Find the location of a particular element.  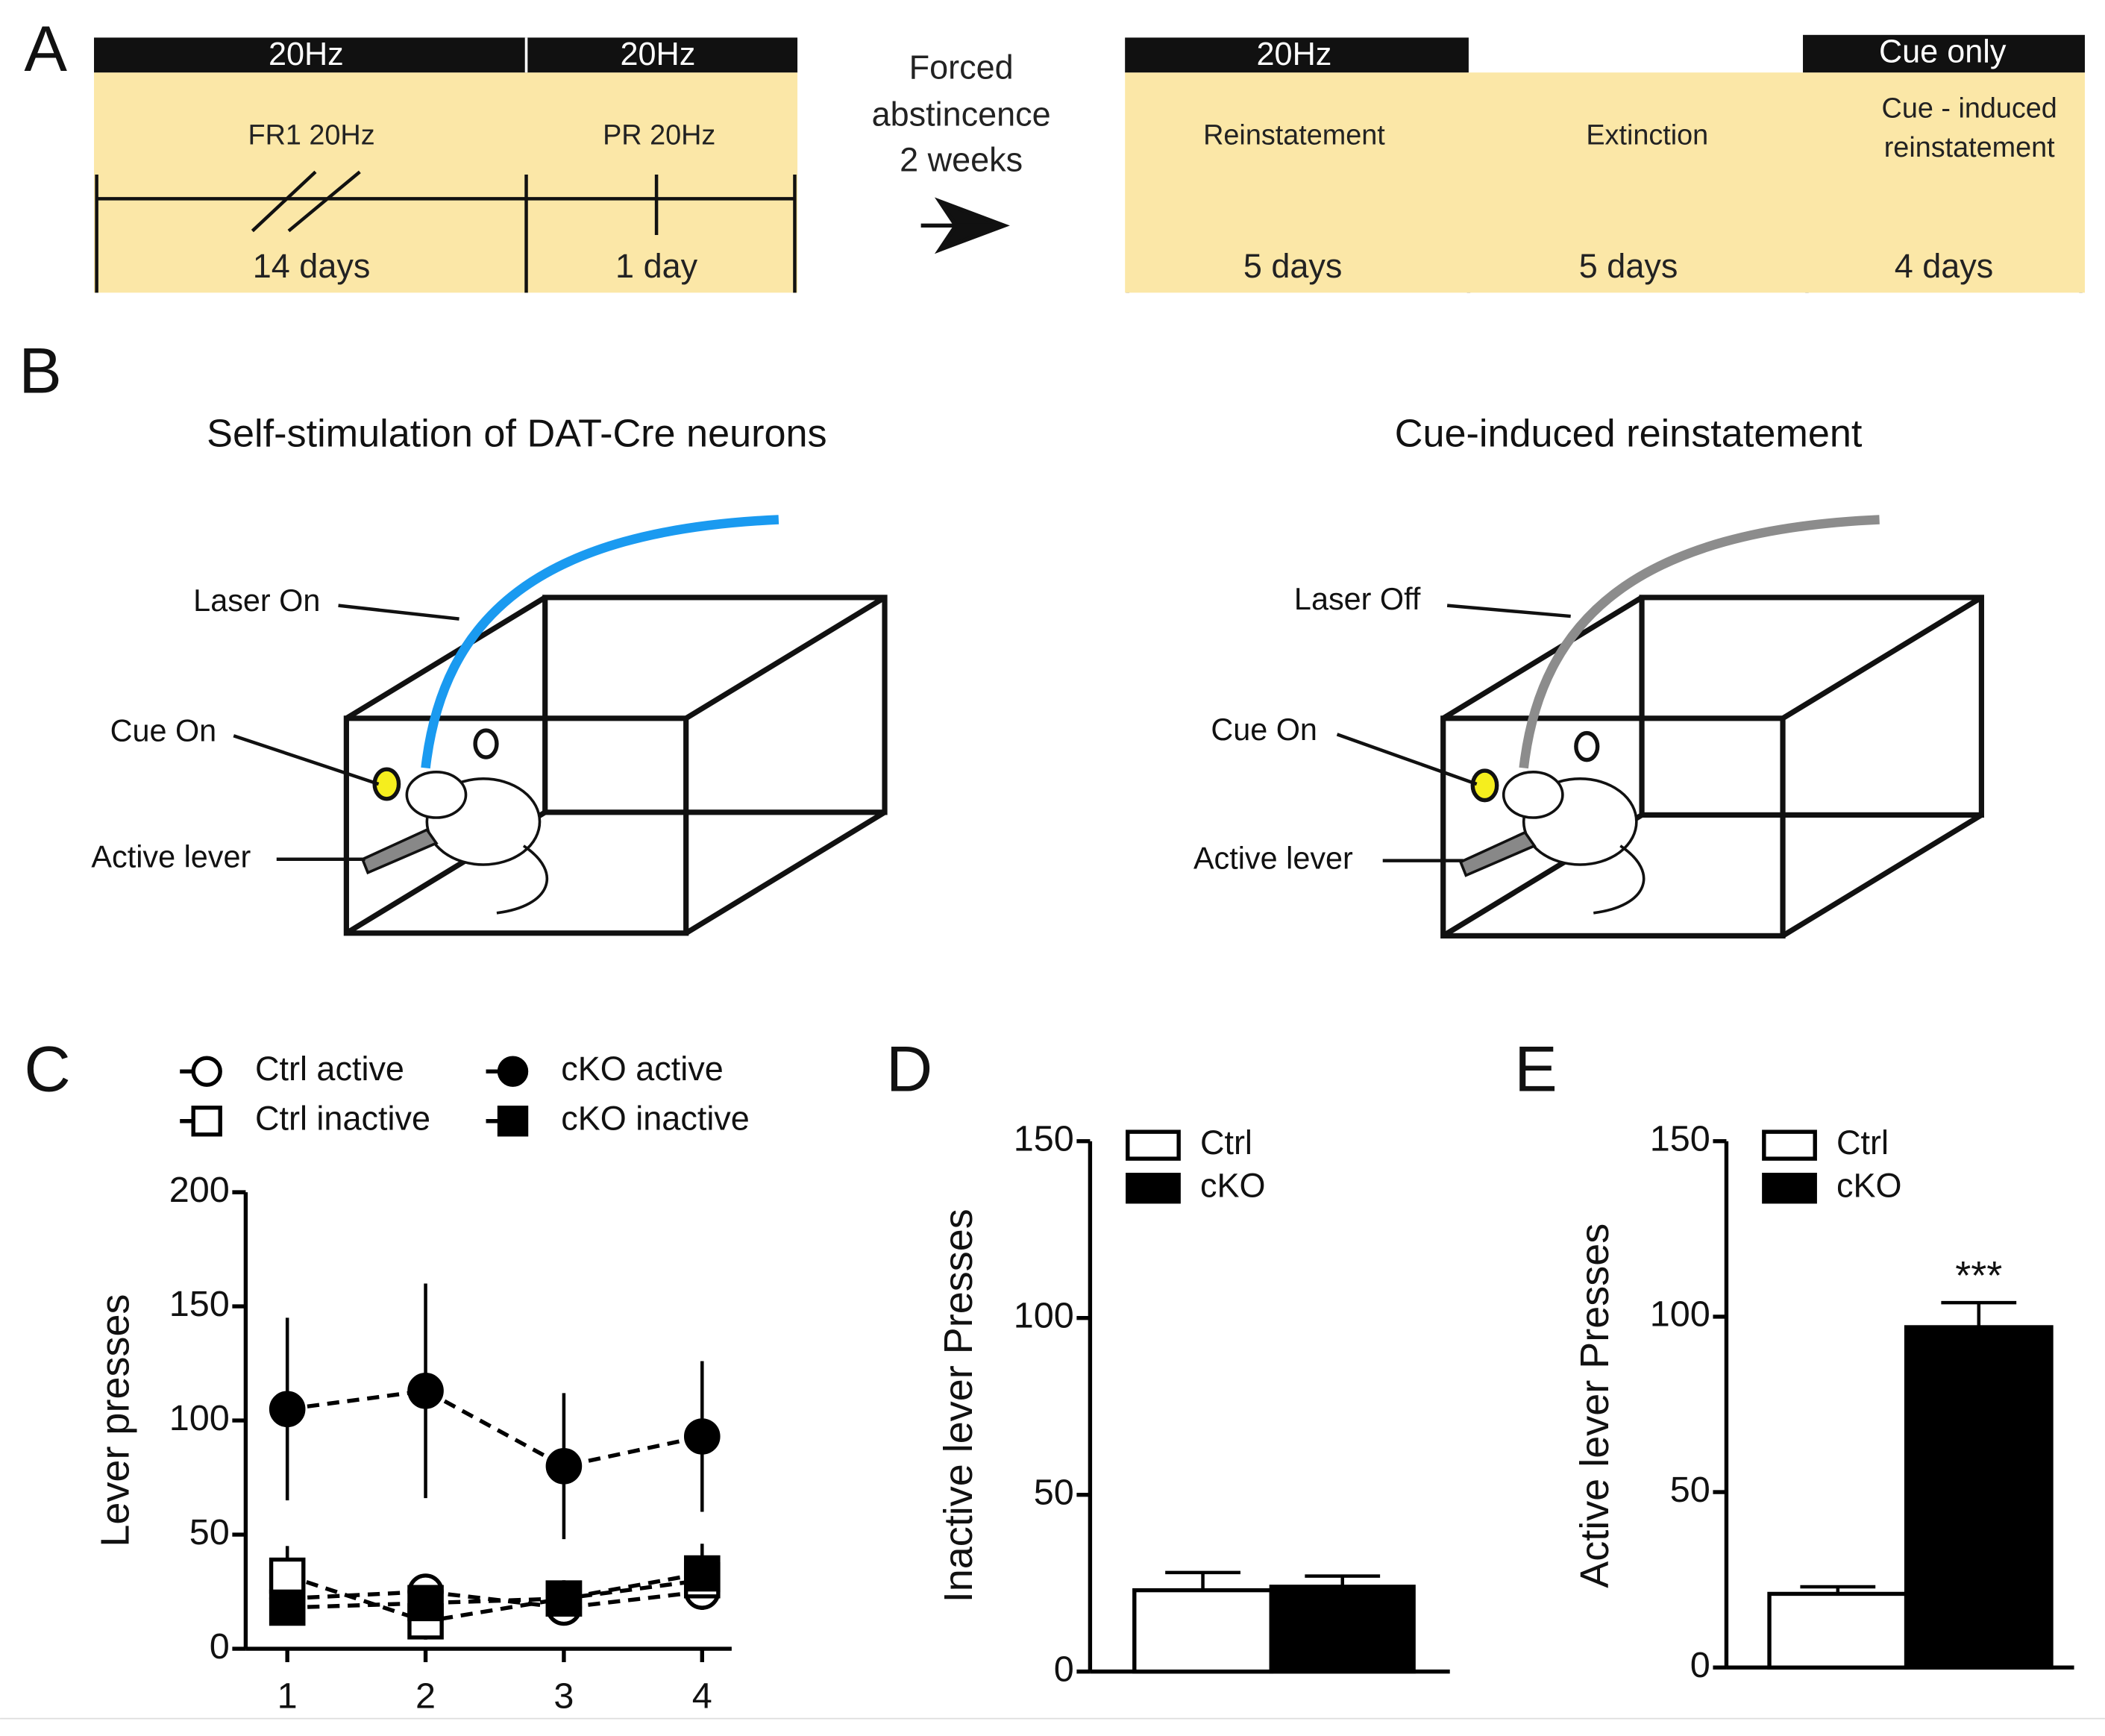

x-tick-label: 2 is located at coordinates (426, 1696).